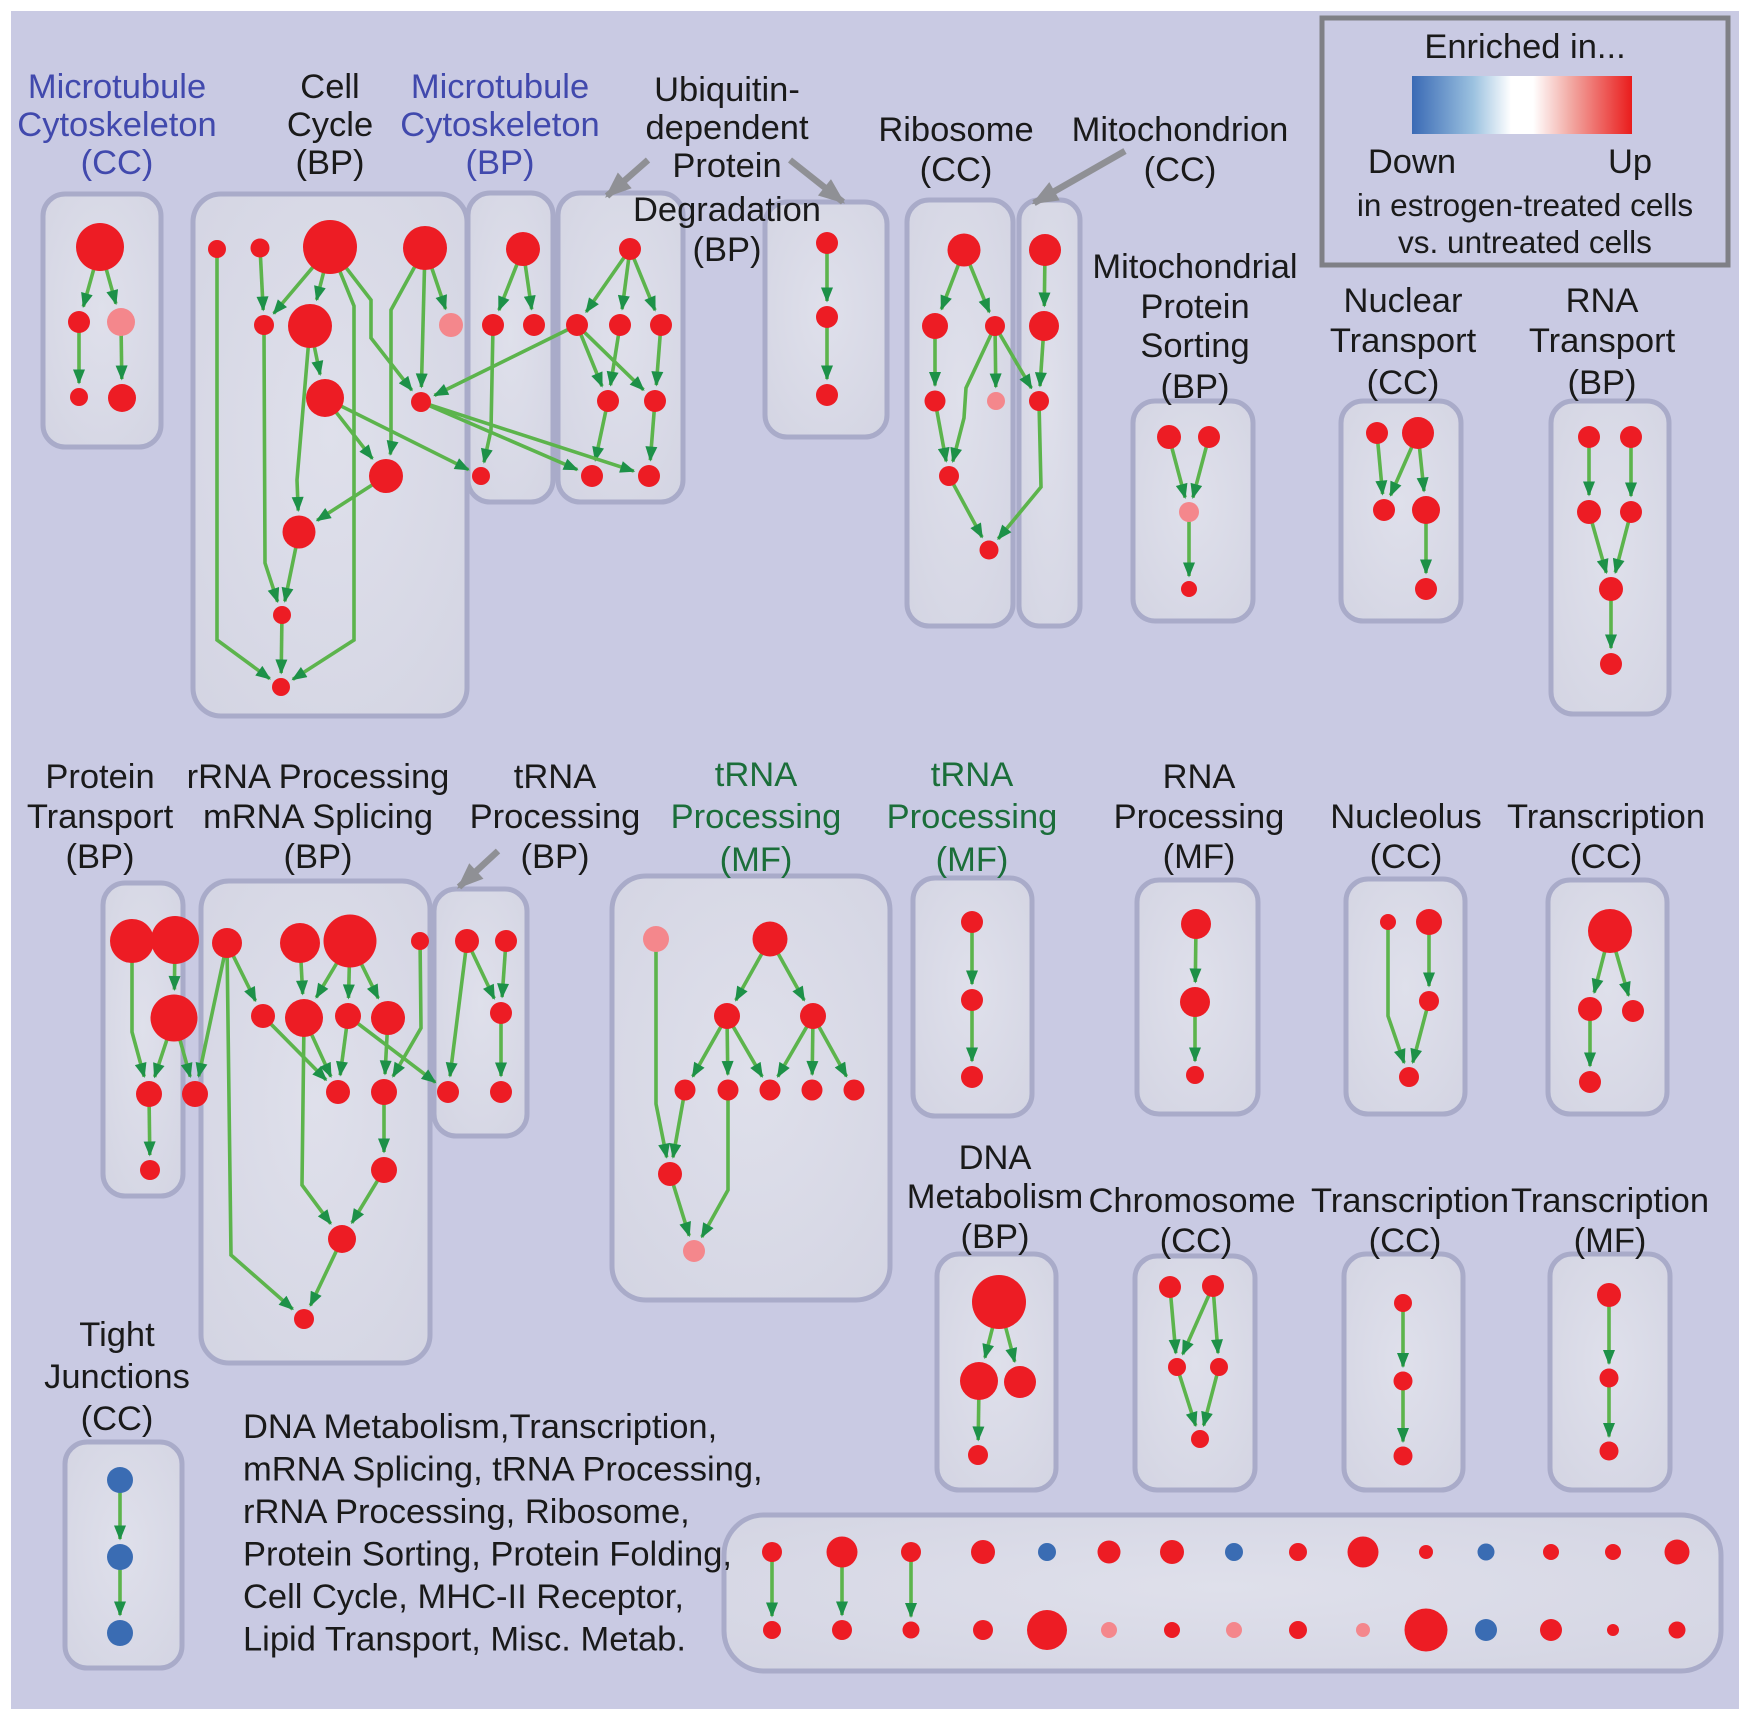 This screenshot has height=1715, width=1750. I want to click on svg-text: Down, so click(1412, 162).